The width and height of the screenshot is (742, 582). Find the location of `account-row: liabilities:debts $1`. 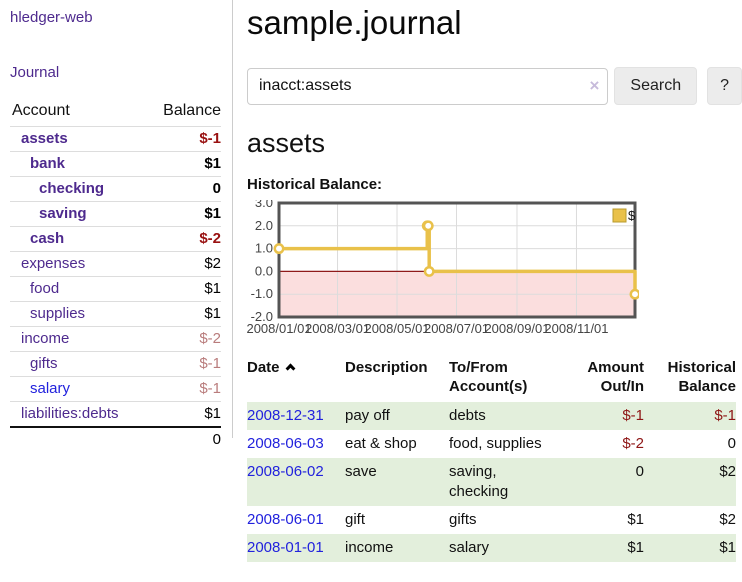

account-row: liabilities:debts $1 is located at coordinates (115, 414).